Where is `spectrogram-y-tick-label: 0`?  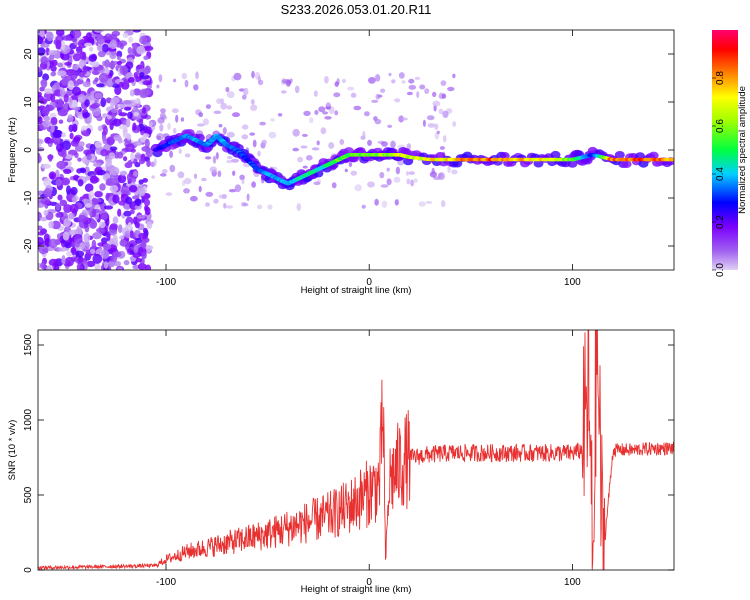
spectrogram-y-tick-label: 0 is located at coordinates (28, 150).